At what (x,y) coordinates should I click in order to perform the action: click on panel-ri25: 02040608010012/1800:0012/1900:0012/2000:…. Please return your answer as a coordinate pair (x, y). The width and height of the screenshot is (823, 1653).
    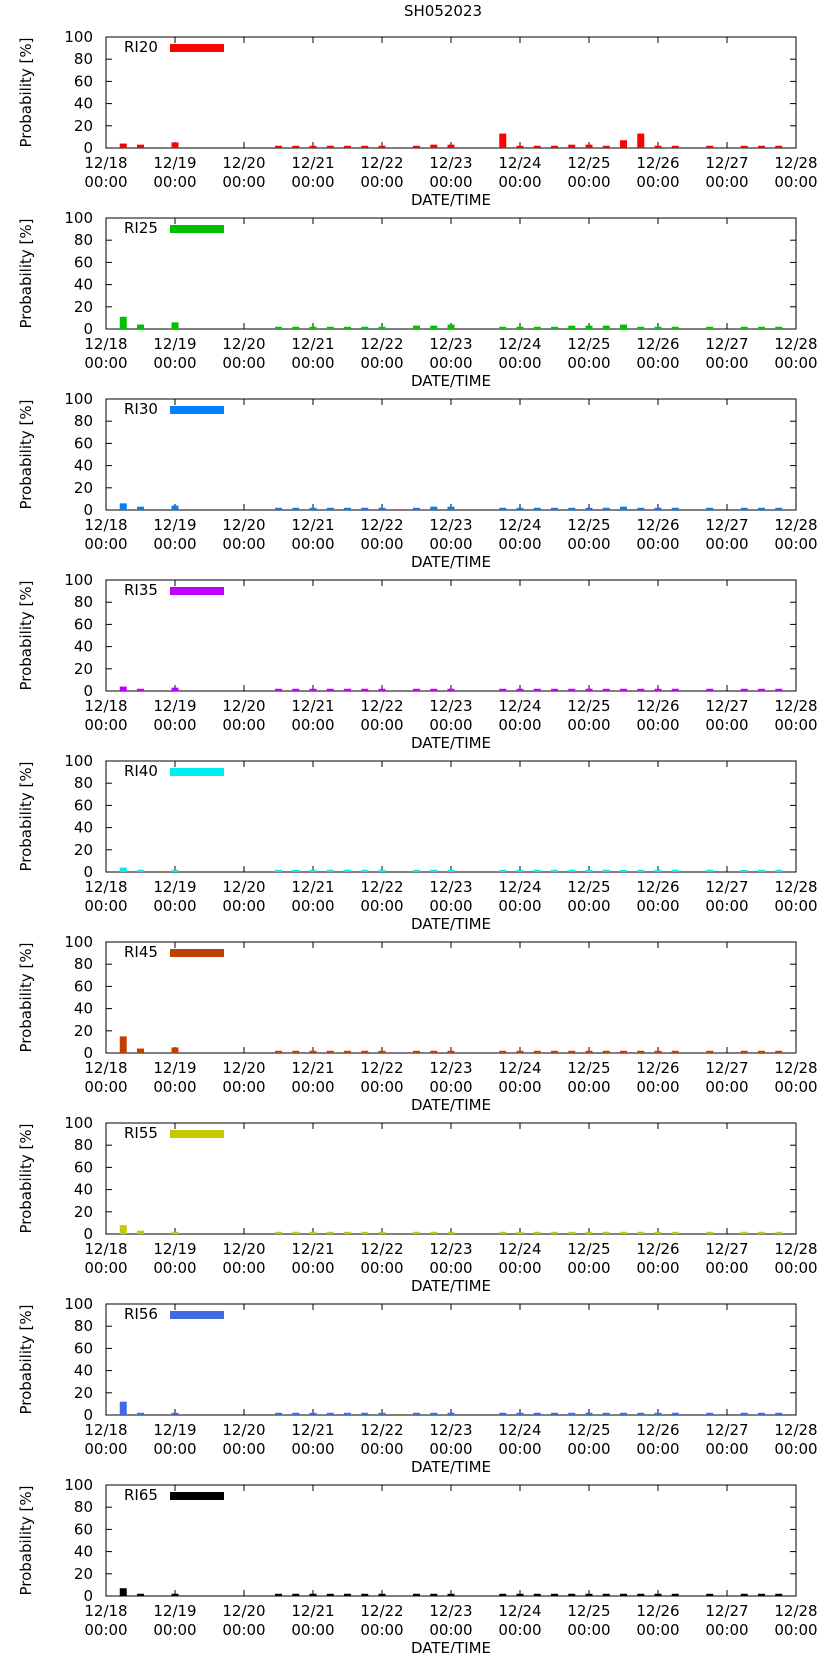
    Looking at the image, I should click on (417, 299).